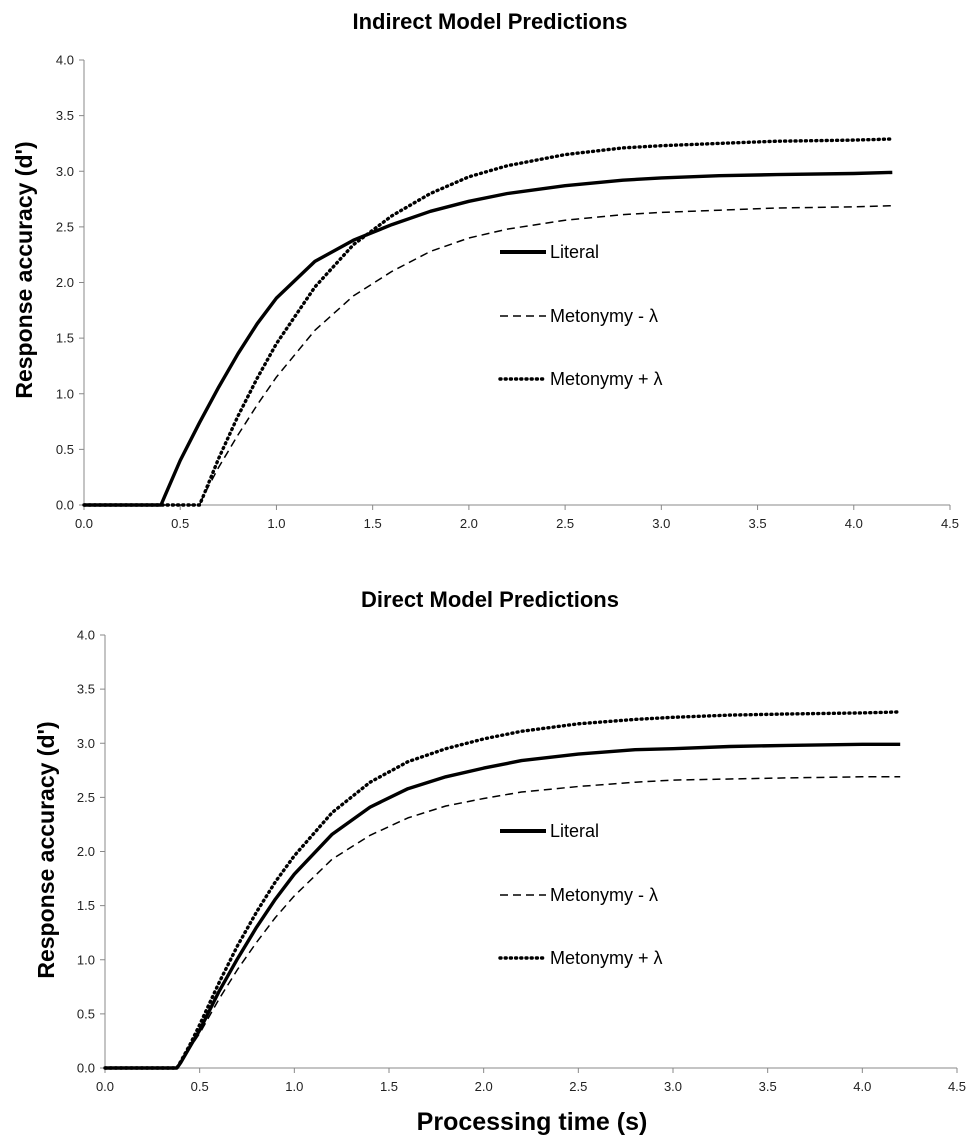 The height and width of the screenshot is (1145, 971). Describe the element at coordinates (532, 1122) in the screenshot. I see `x-axis-label: Processing time (s)` at that location.